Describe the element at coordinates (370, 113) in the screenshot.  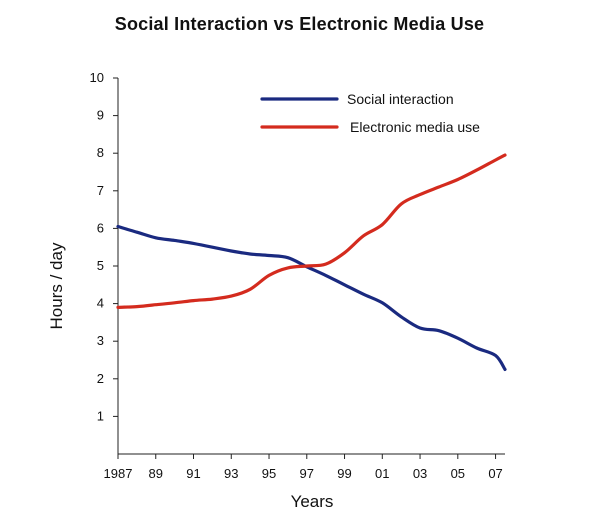
I see `legend: Social interaction Electronic media use` at that location.